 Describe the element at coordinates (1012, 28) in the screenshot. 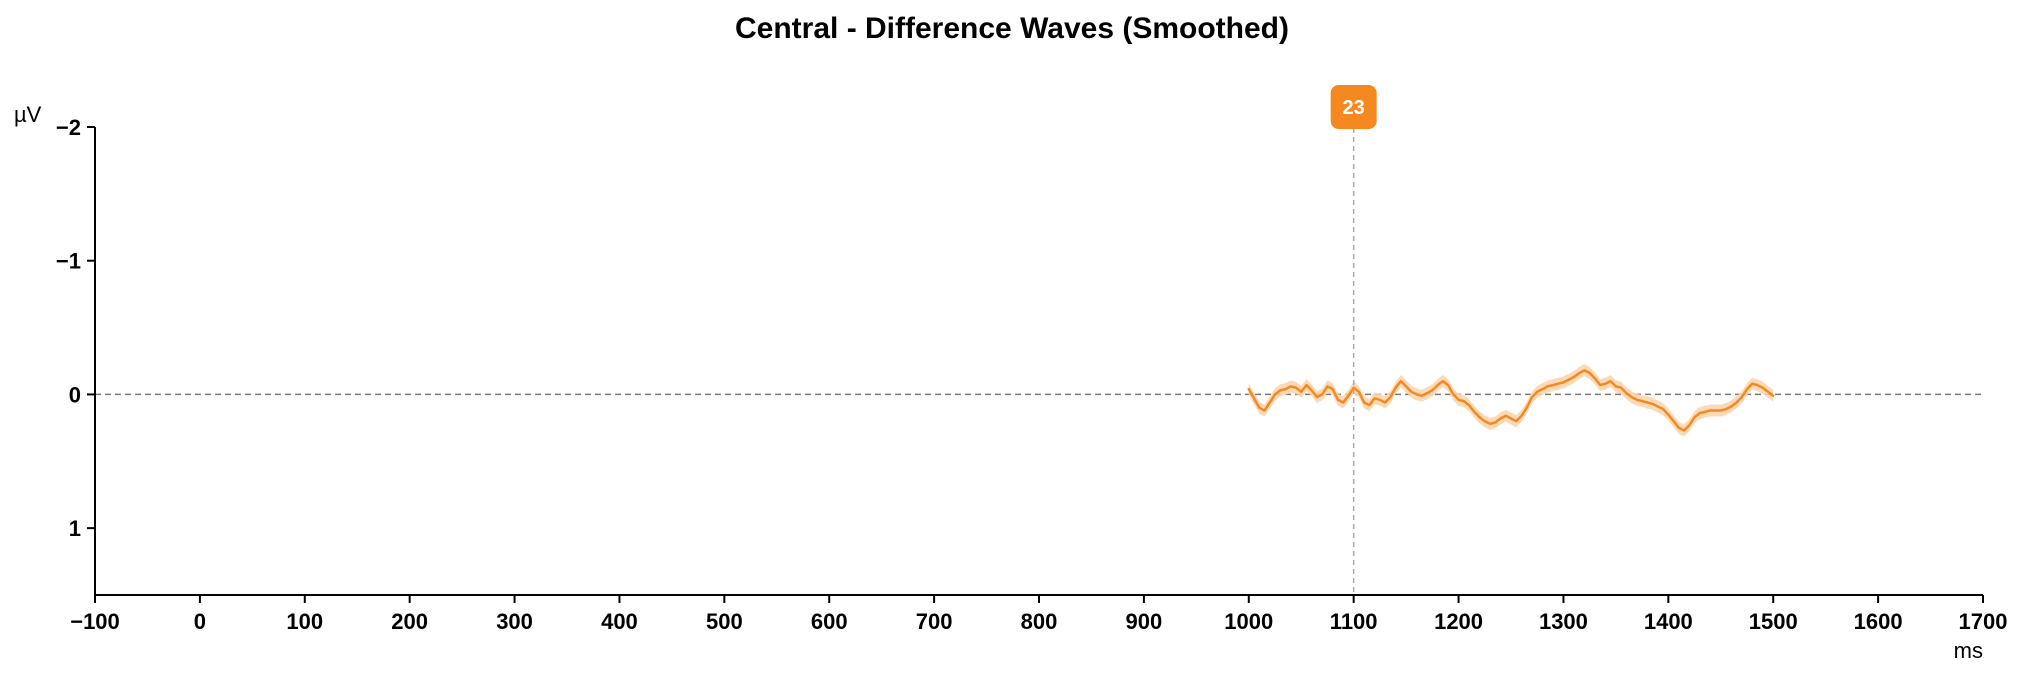

I see `chart-title: Central - Difference Waves (Smoothed)` at that location.